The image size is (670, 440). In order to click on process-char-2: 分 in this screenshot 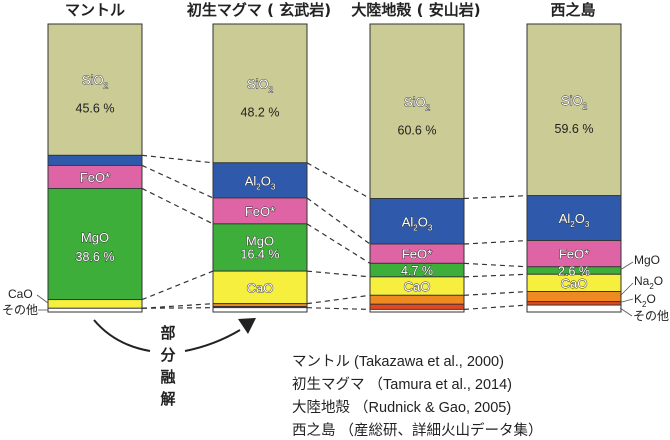, I will do `click(167, 355)`.